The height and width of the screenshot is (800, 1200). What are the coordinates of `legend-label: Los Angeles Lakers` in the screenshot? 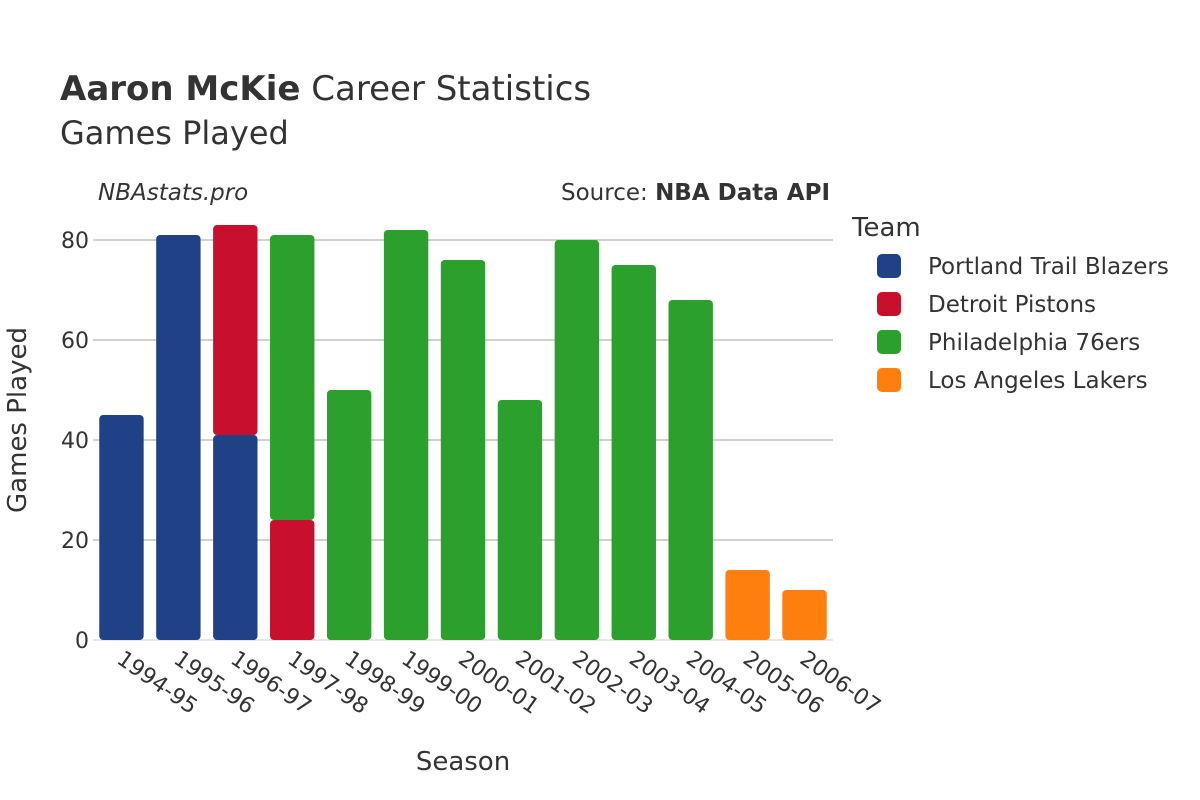 It's located at (1038, 381).